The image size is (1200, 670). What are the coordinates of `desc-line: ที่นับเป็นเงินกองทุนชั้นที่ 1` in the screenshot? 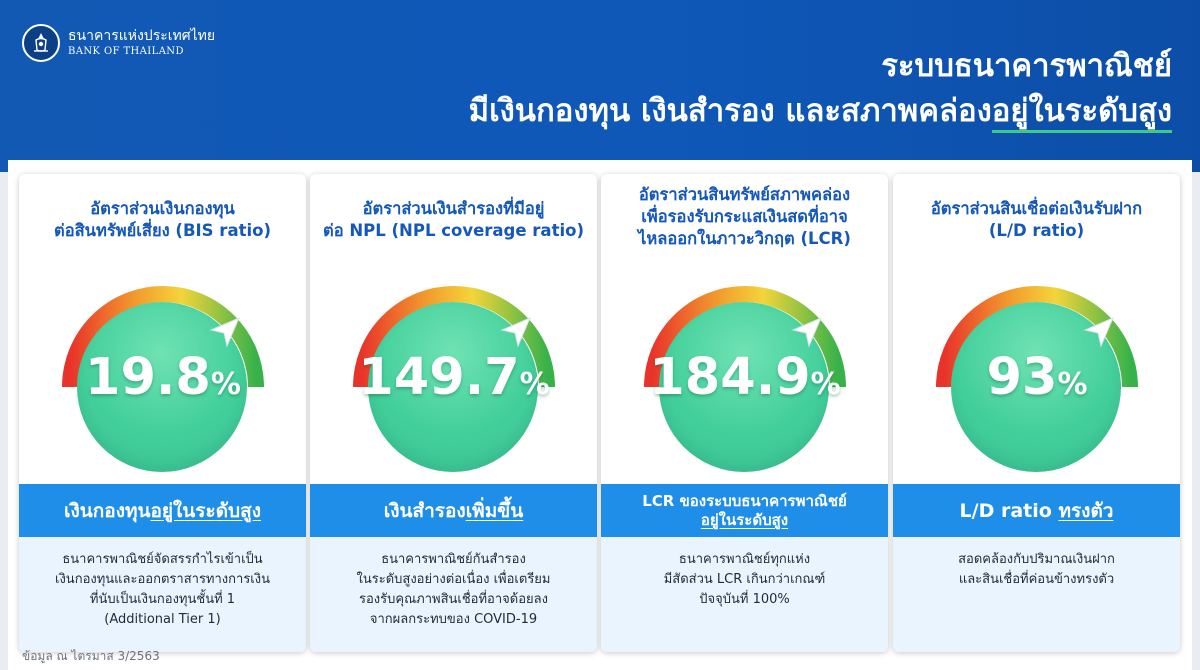 It's located at (162, 599).